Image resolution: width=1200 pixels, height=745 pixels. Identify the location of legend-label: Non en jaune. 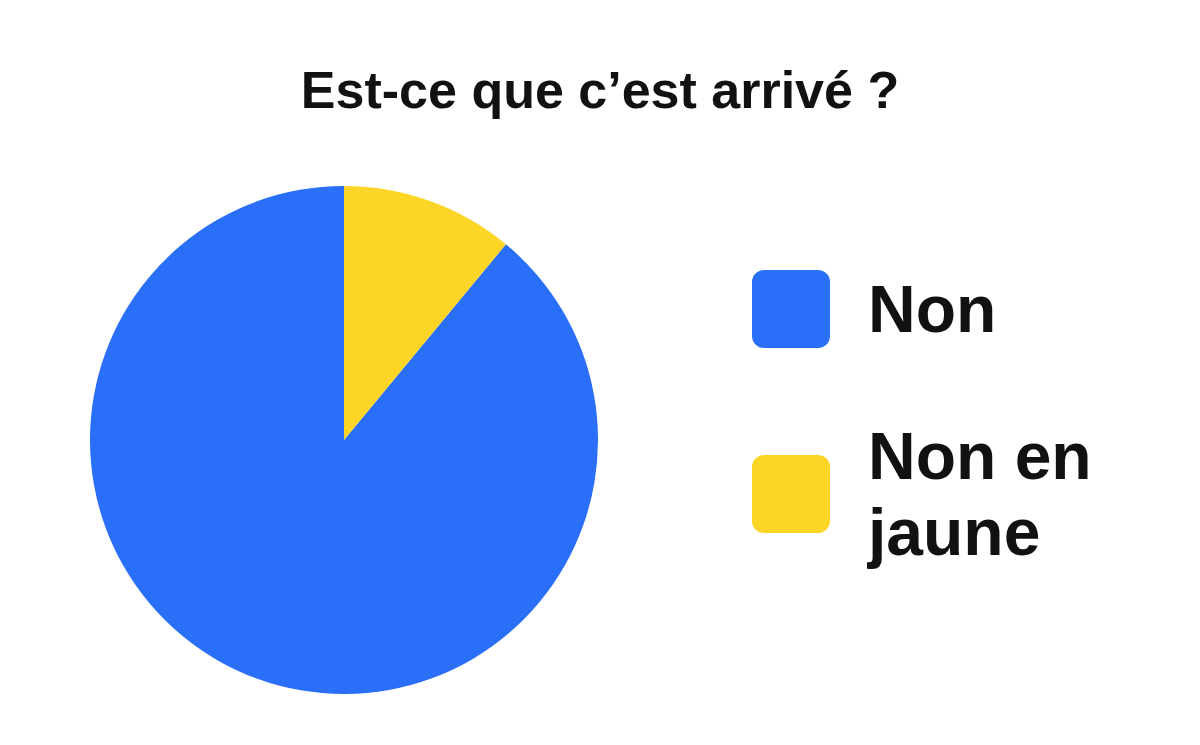
(980, 494).